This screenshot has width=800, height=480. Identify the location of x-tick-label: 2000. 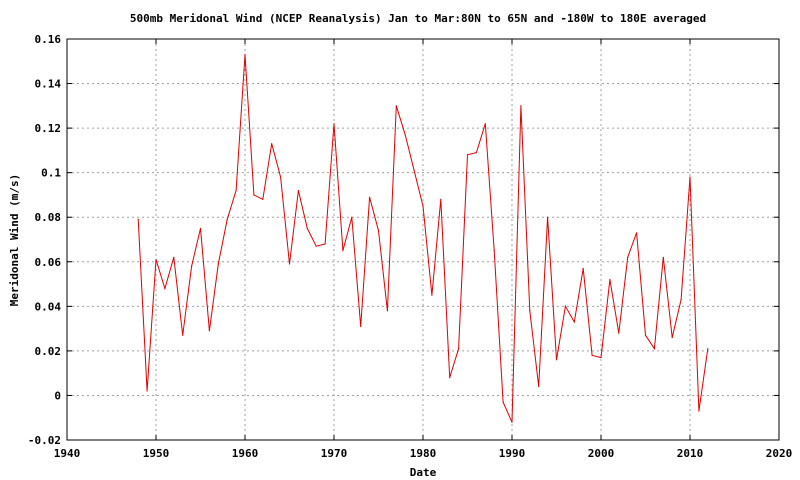
(601, 453).